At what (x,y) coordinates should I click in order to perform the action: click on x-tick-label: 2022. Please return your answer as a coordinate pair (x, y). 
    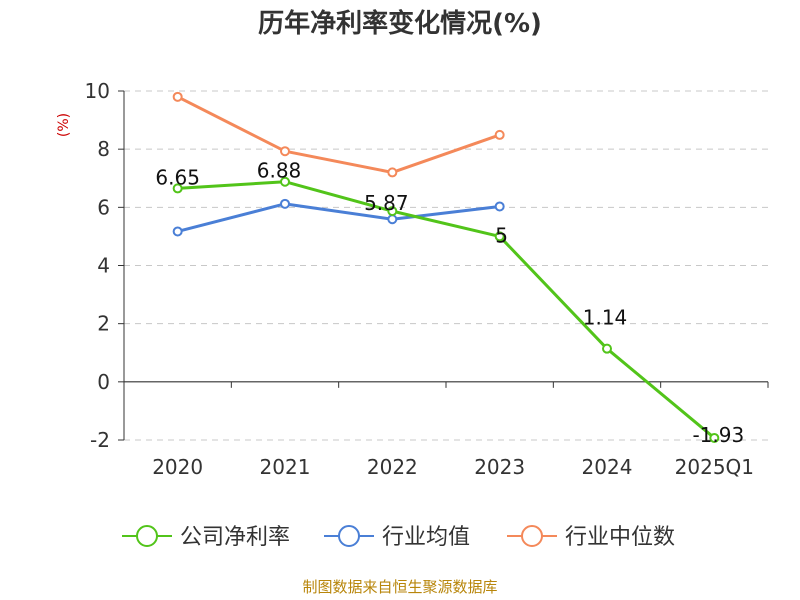
    Looking at the image, I should click on (392, 467).